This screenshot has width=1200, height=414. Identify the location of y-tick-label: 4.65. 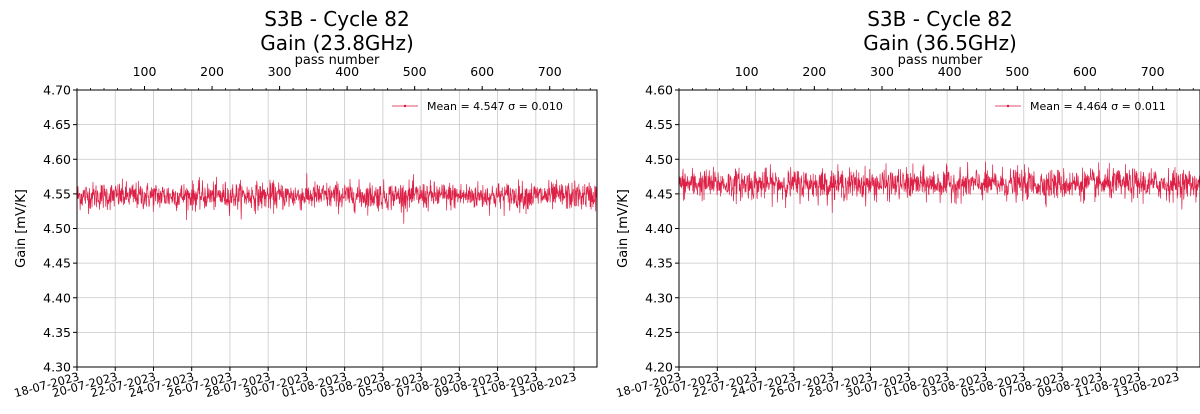
(57, 124).